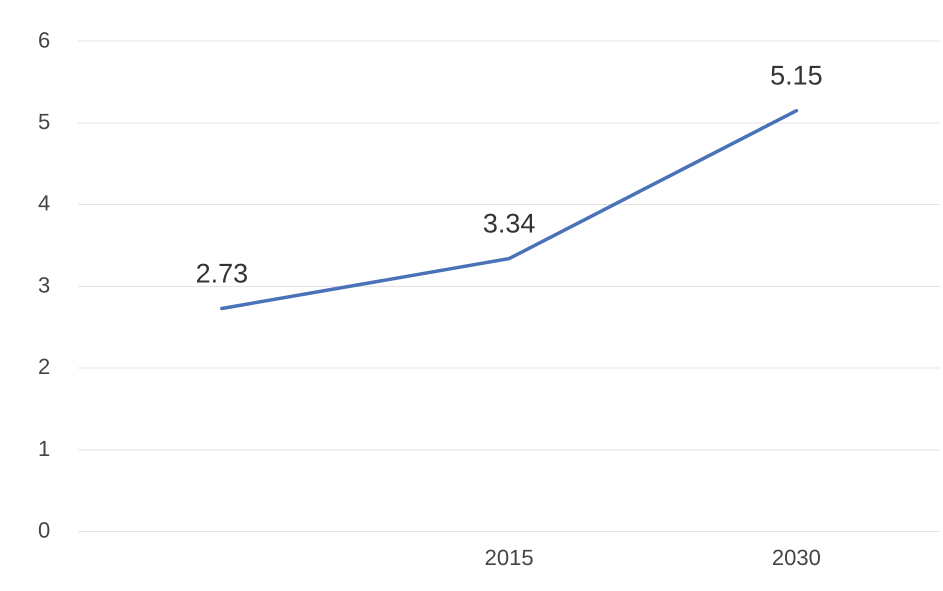 The image size is (943, 591). Describe the element at coordinates (509, 557) in the screenshot. I see `x-tick-label: 2015` at that location.